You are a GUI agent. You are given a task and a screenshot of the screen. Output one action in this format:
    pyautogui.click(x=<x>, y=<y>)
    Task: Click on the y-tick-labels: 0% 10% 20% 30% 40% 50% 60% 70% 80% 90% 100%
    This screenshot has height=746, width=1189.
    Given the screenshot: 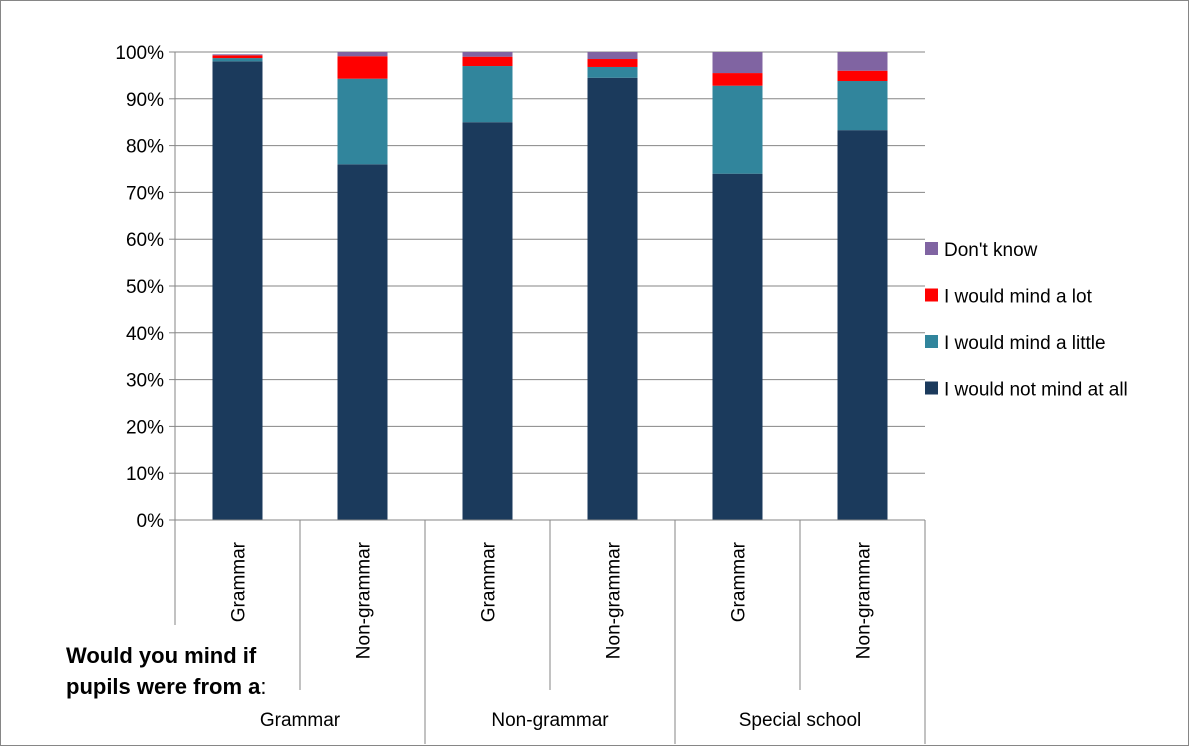 What is the action you would take?
    pyautogui.click(x=139, y=287)
    